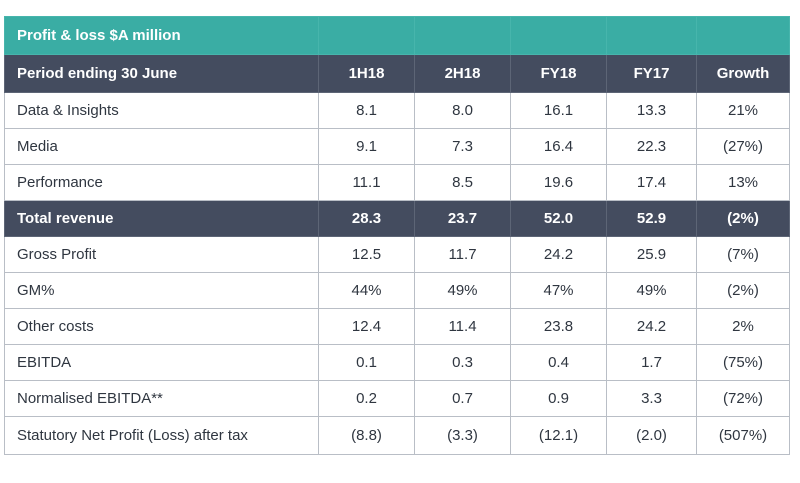 The height and width of the screenshot is (483, 800). What do you see at coordinates (366, 146) in the screenshot?
I see `cell-1h18: 9.1` at bounding box center [366, 146].